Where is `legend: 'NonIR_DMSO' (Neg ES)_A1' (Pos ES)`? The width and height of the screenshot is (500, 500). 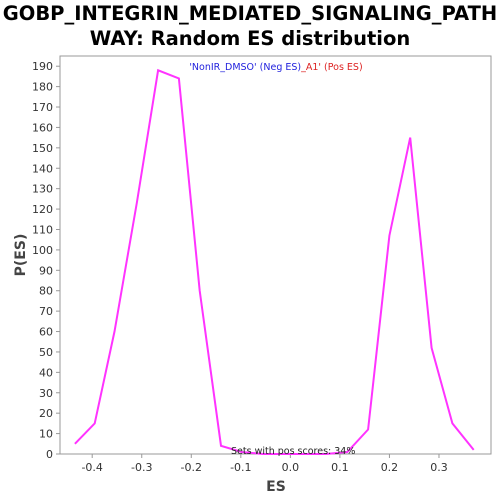
legend: 'NonIR_DMSO' (Neg ES)_A1' (Pos ES) is located at coordinates (275, 67).